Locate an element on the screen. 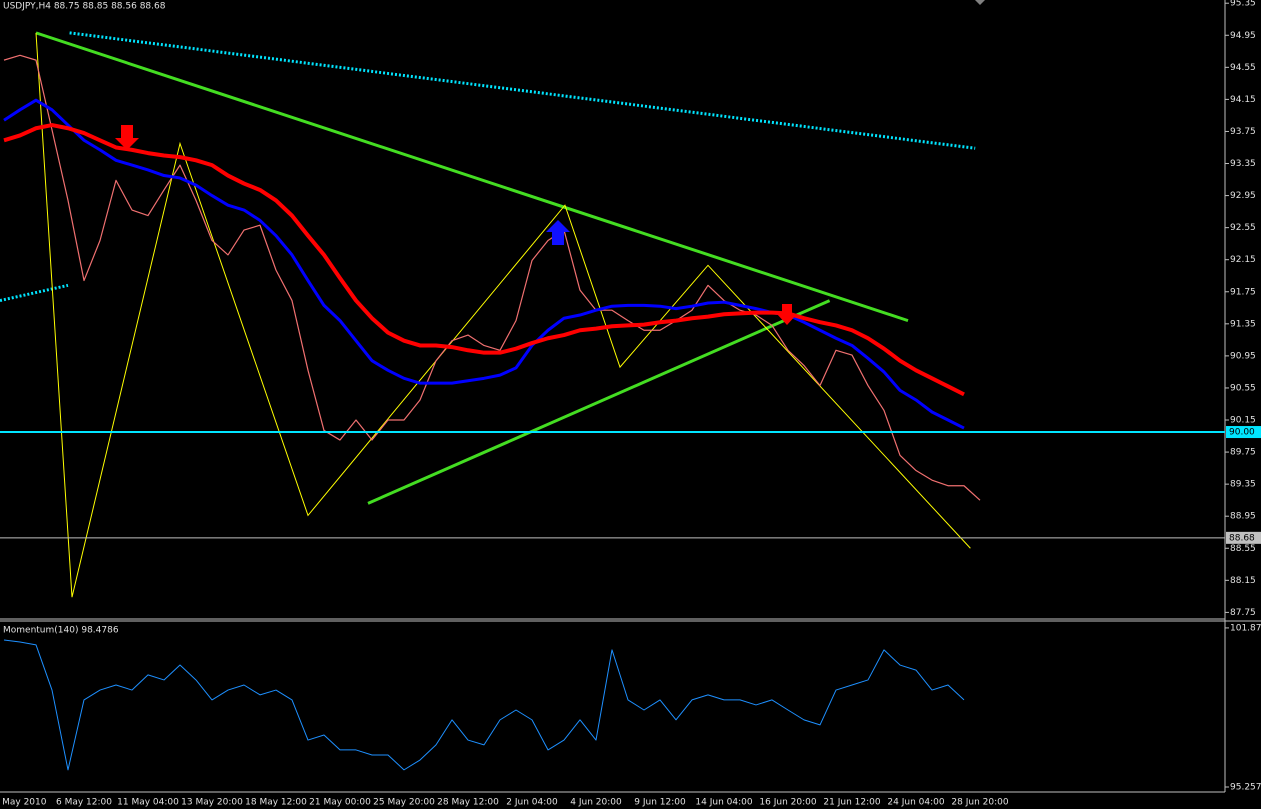 This screenshot has width=1261, height=809. x-tick-label: 16 Jun 20:00 is located at coordinates (787, 803).